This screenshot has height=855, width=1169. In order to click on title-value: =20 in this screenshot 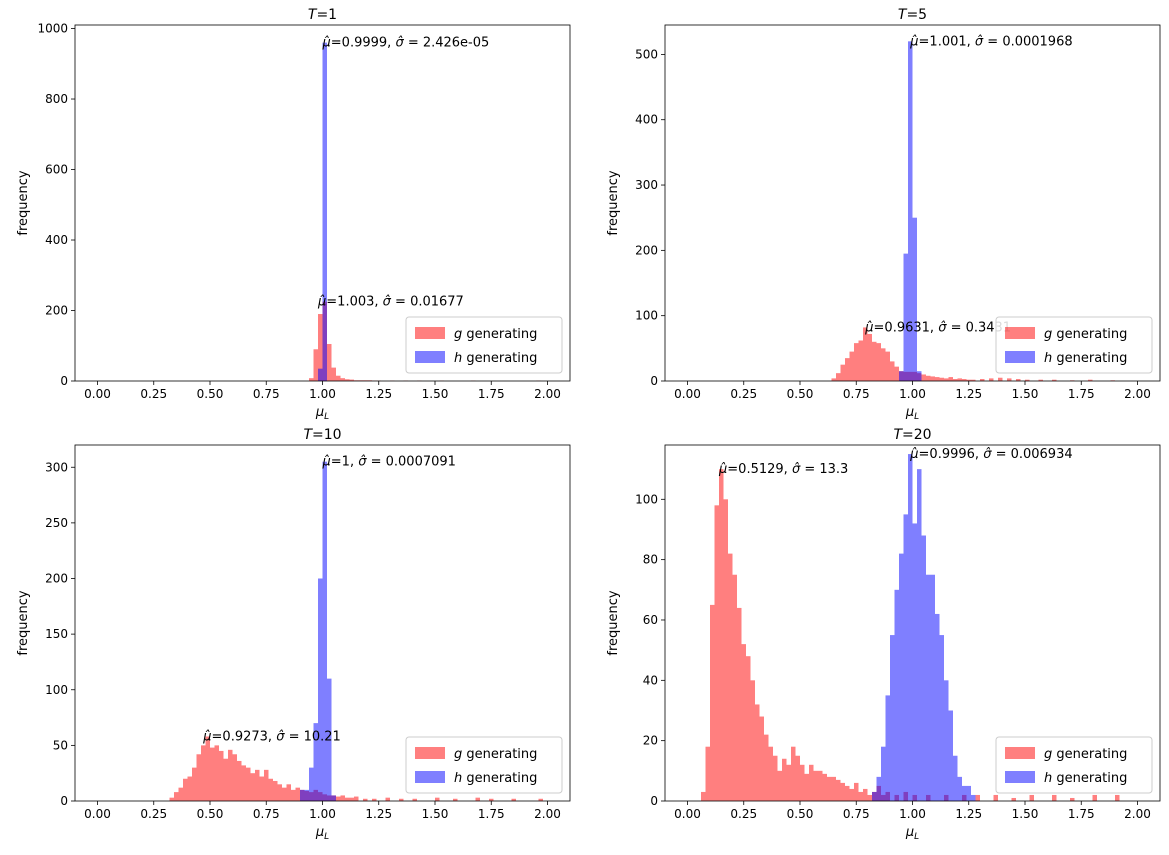, I will do `click(917, 435)`.